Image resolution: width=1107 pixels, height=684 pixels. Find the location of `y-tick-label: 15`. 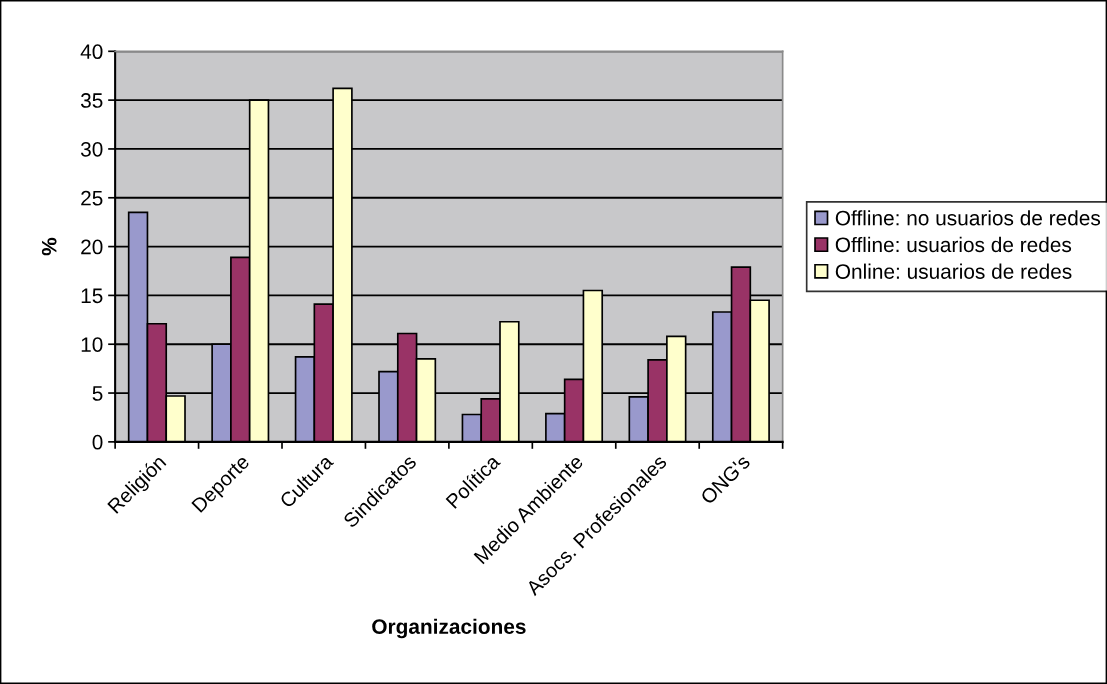

y-tick-label: 15 is located at coordinates (92, 296).